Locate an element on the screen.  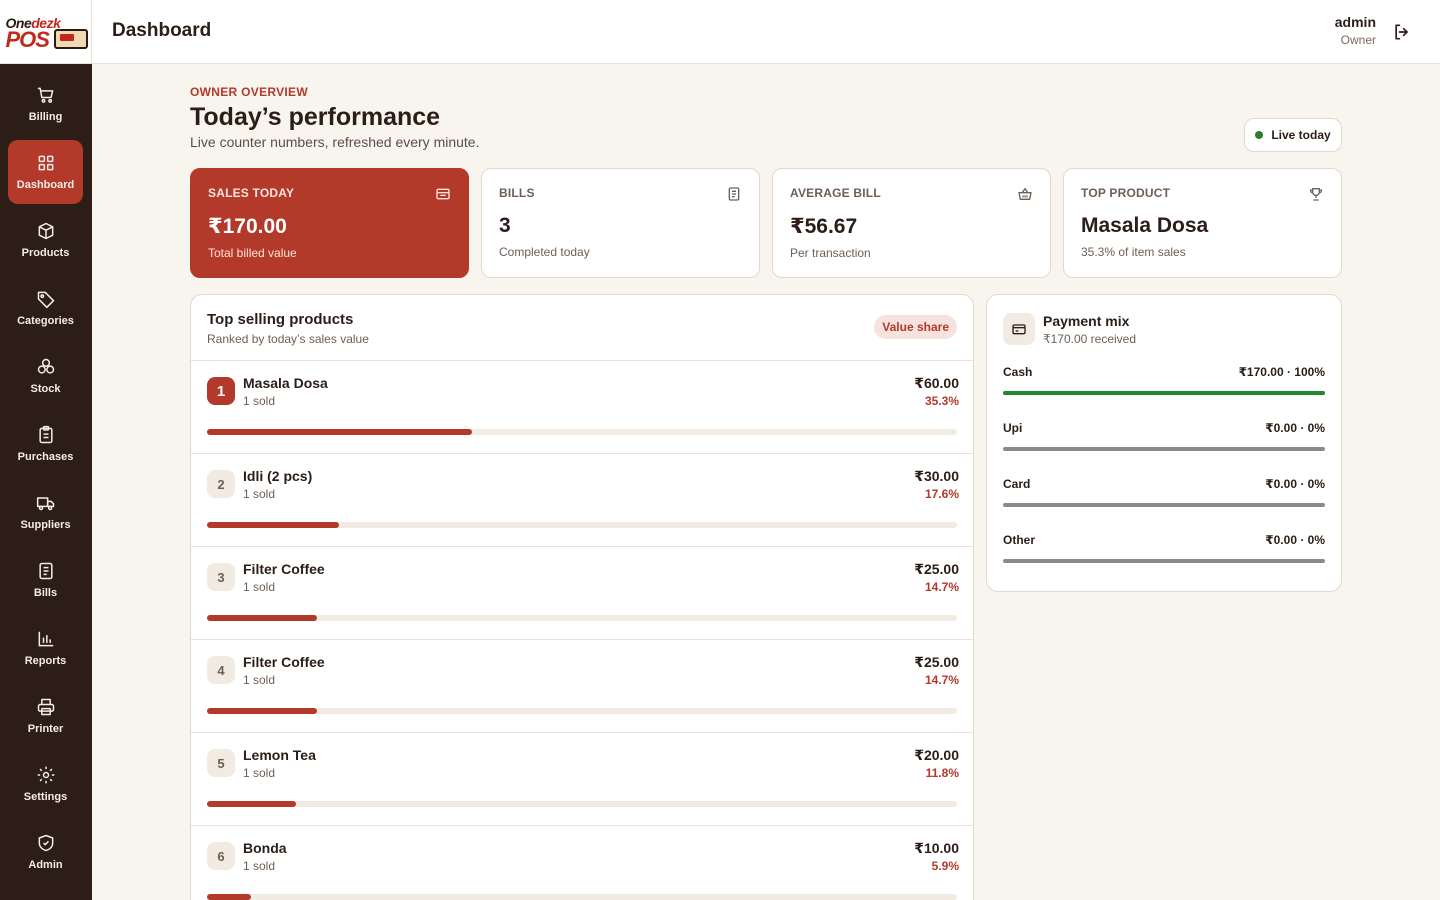
logo-one-text: Onedezk is located at coordinates (33, 23).